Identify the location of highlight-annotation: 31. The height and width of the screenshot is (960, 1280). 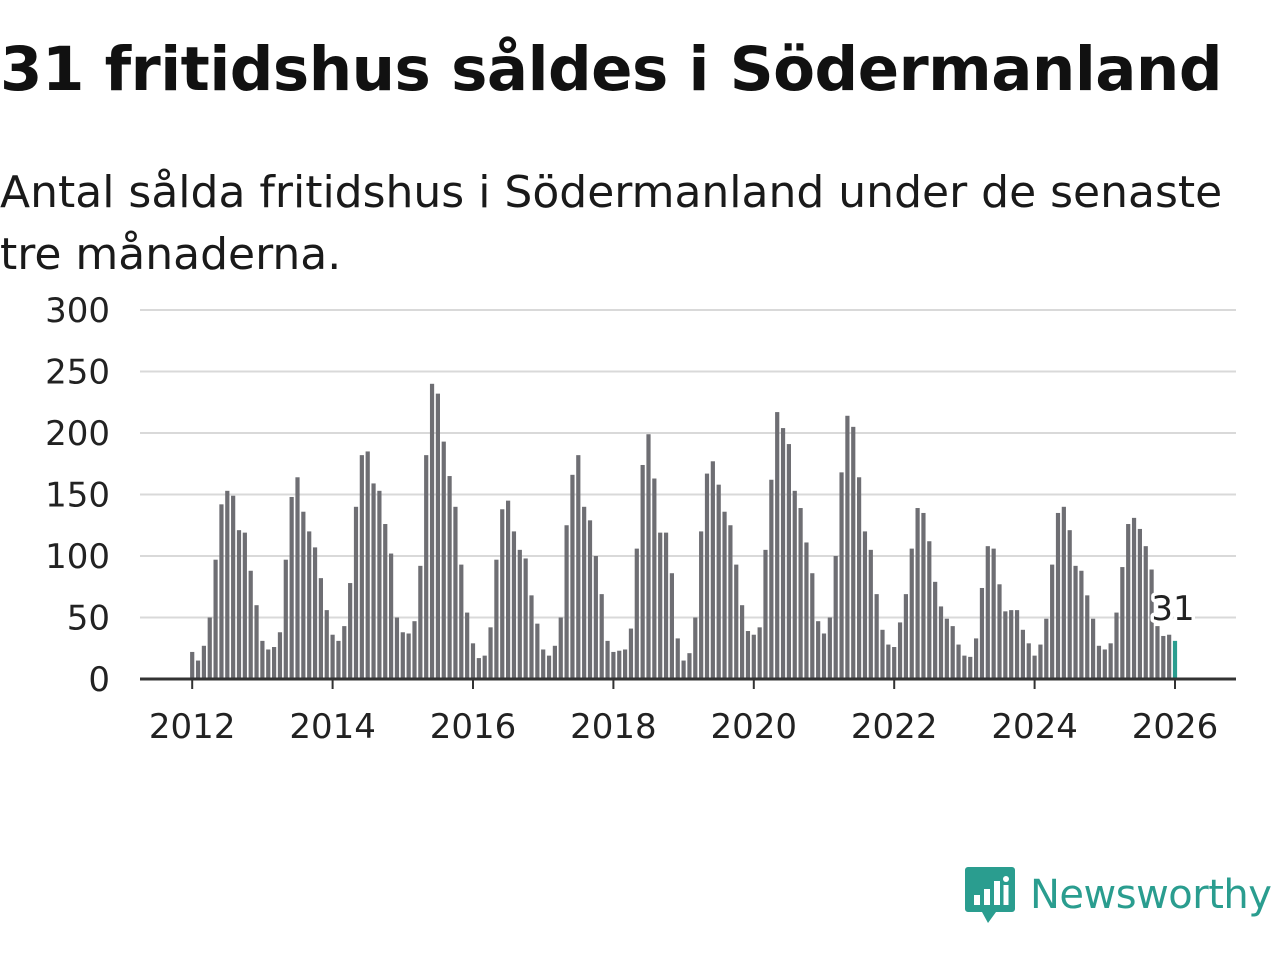
(1173, 609).